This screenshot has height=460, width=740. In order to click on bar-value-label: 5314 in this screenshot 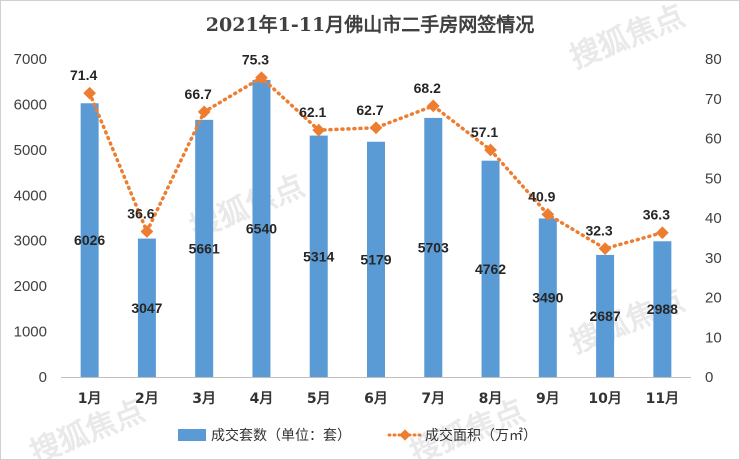, I will do `click(318, 256)`.